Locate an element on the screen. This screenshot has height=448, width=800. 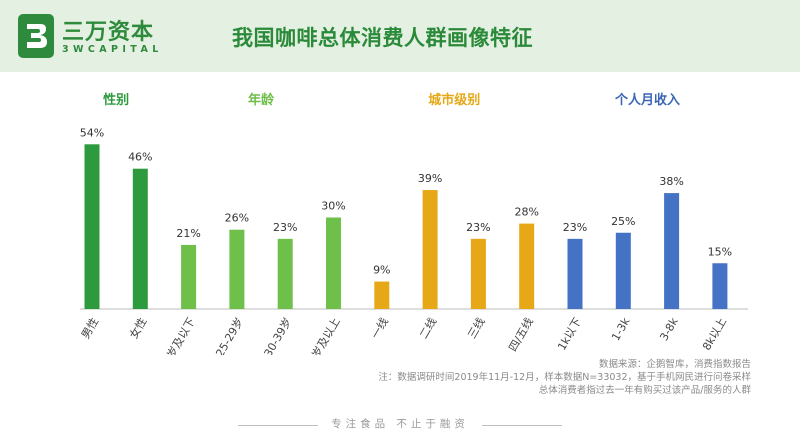
category-tick-label: 二线 is located at coordinates (427, 328).